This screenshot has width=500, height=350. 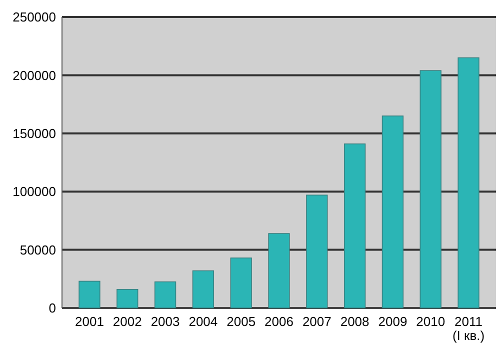 I want to click on x-tick-label: 2001, so click(x=89, y=321).